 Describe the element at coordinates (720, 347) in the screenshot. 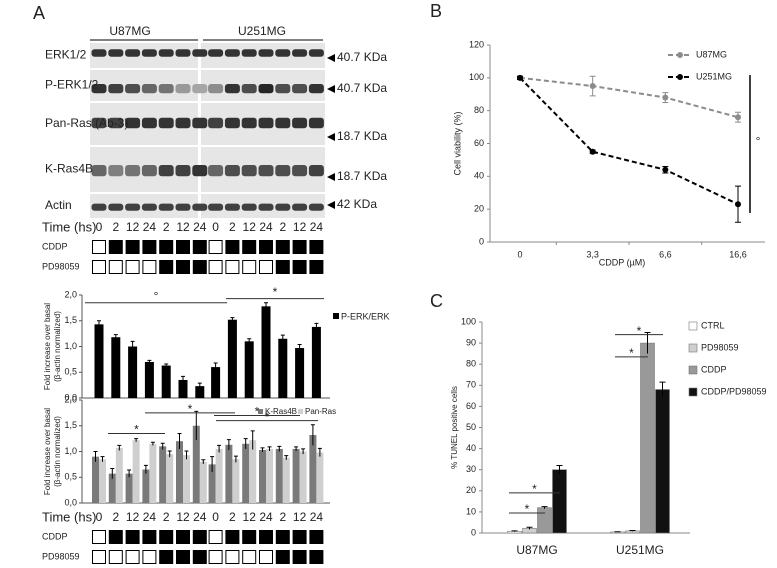

I see `legend-label: PD98059` at that location.